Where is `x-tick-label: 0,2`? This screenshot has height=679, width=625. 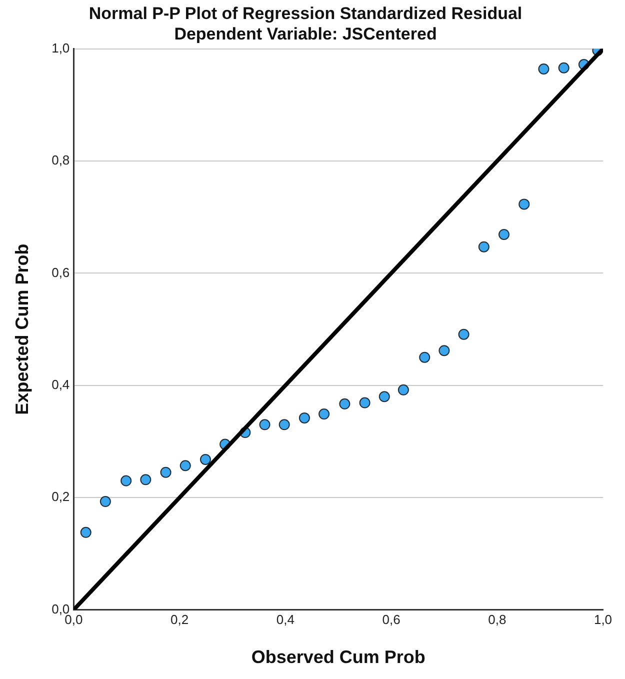 x-tick-label: 0,2 is located at coordinates (179, 620).